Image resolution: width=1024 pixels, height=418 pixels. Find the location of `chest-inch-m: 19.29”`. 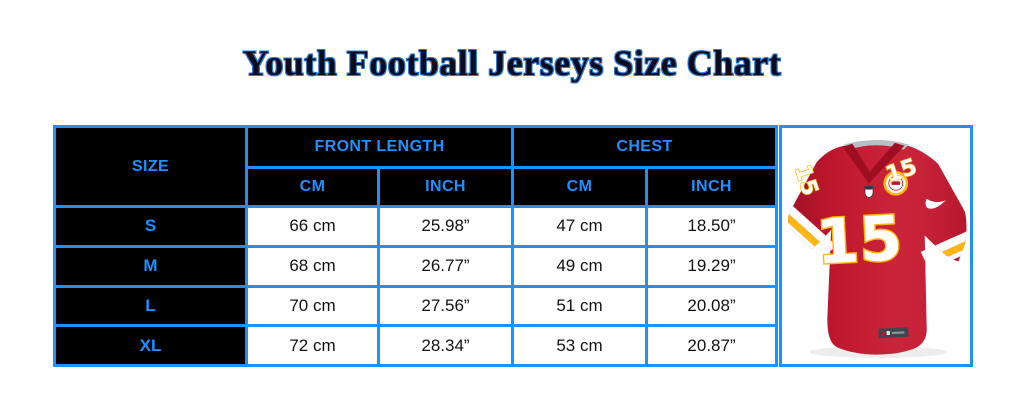

chest-inch-m: 19.29” is located at coordinates (711, 266).